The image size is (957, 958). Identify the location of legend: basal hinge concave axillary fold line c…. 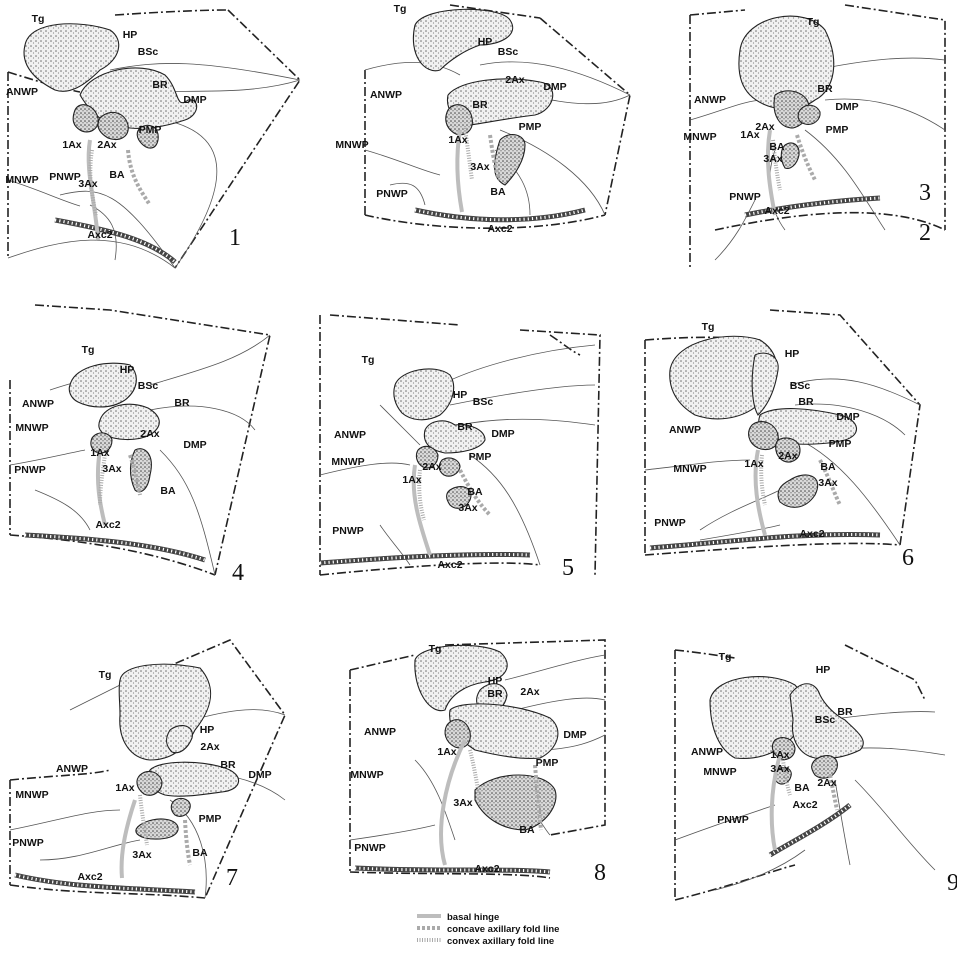
(488, 929).